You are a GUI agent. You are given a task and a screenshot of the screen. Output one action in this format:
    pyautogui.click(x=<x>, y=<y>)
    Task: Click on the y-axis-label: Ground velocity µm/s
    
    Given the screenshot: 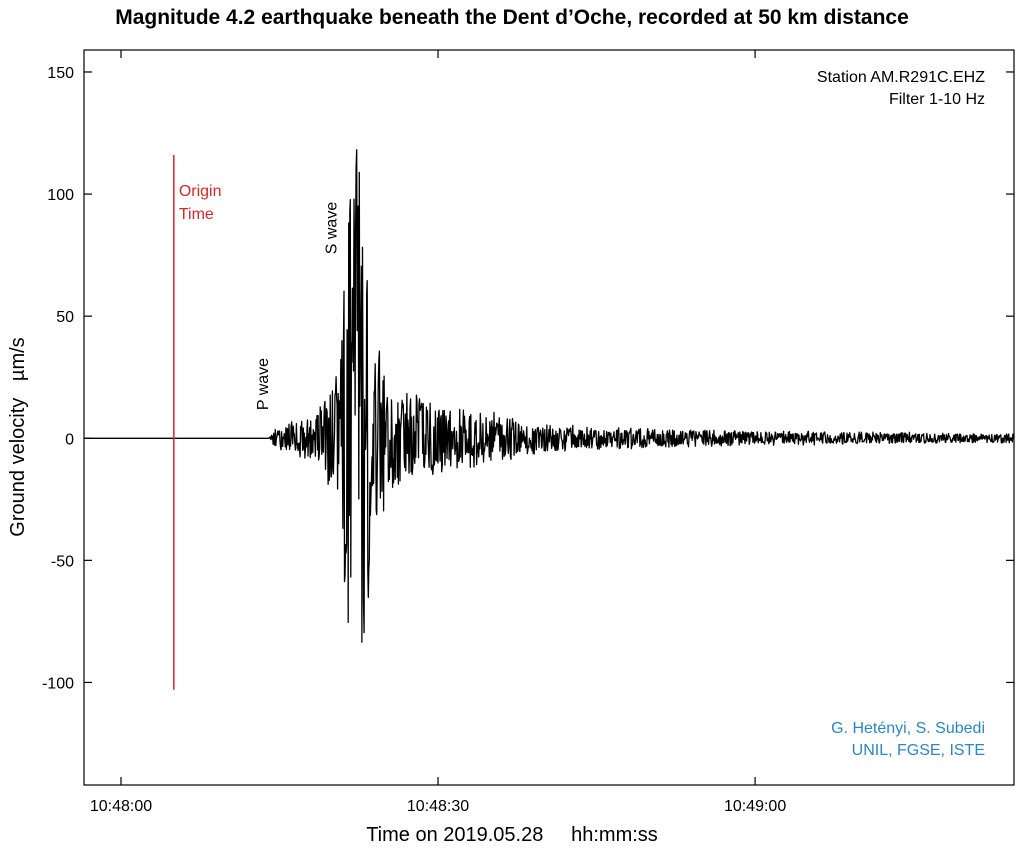 What is the action you would take?
    pyautogui.click(x=18, y=436)
    